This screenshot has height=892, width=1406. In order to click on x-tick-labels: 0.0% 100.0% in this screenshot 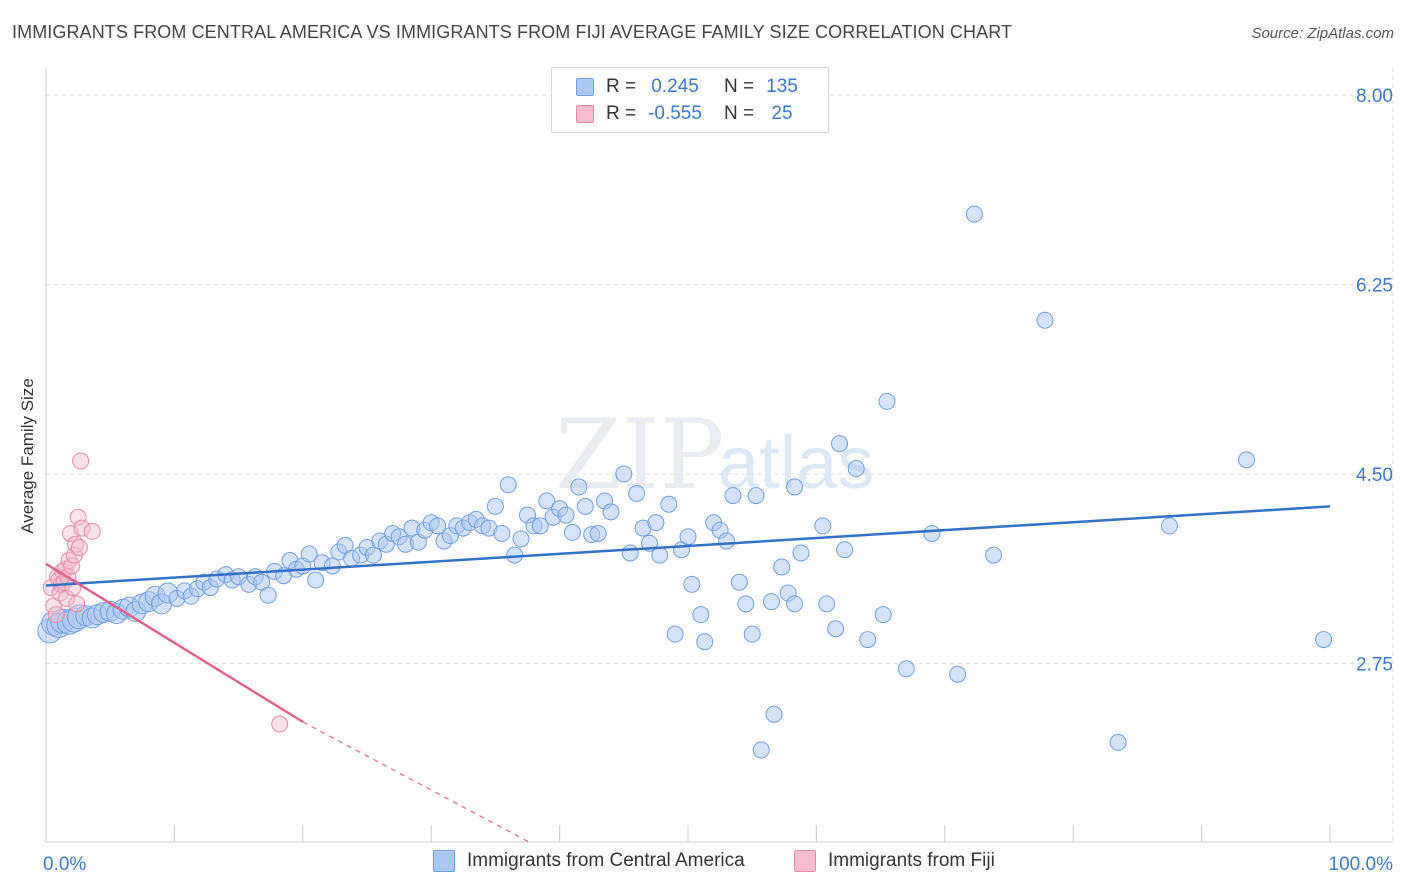, I will do `click(718, 864)`.